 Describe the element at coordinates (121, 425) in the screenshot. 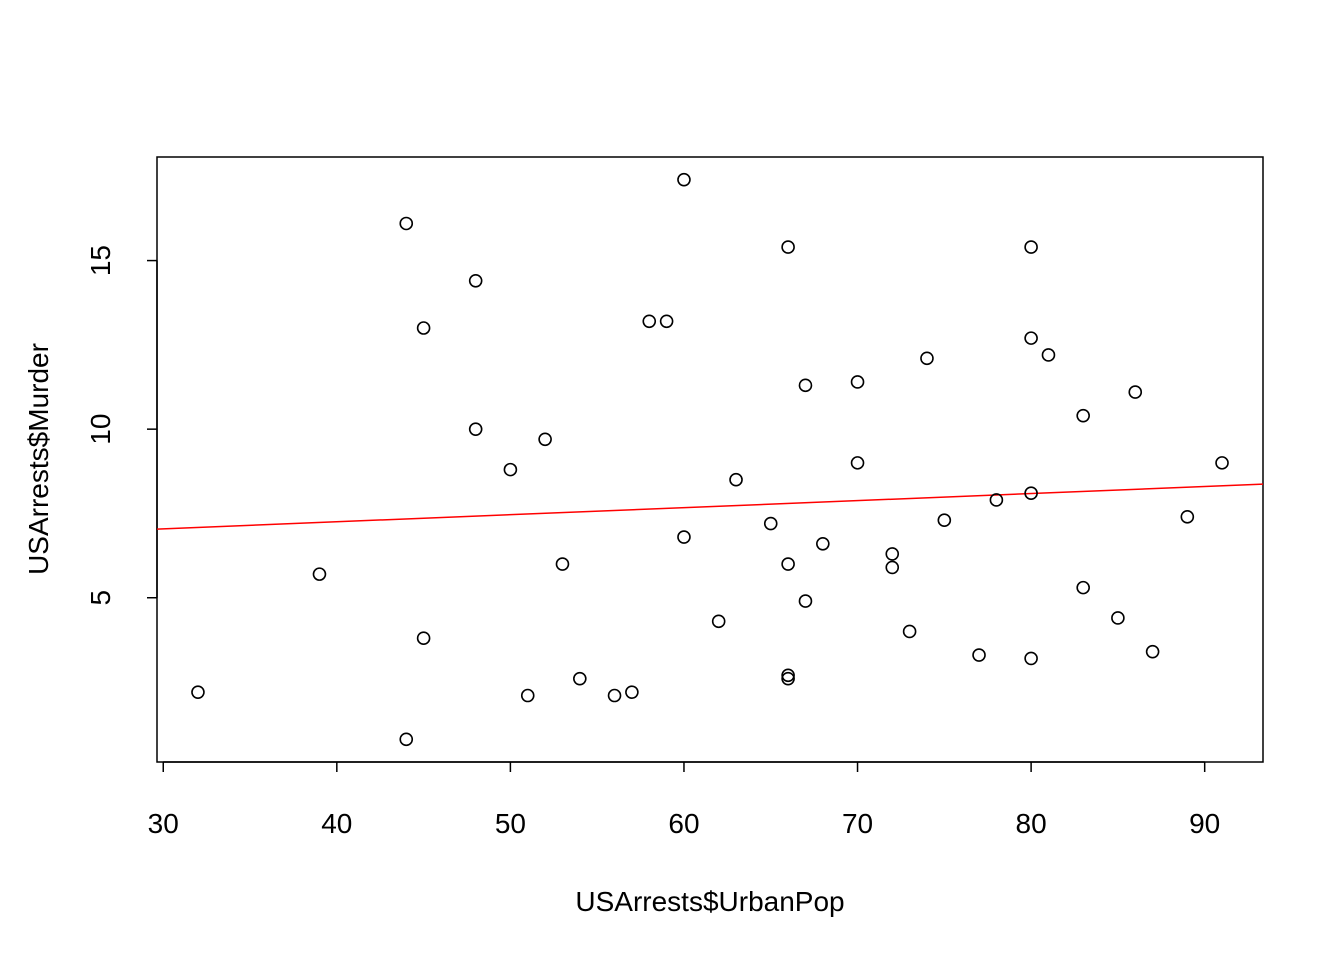

I see `y-axis: 5 10 15` at that location.